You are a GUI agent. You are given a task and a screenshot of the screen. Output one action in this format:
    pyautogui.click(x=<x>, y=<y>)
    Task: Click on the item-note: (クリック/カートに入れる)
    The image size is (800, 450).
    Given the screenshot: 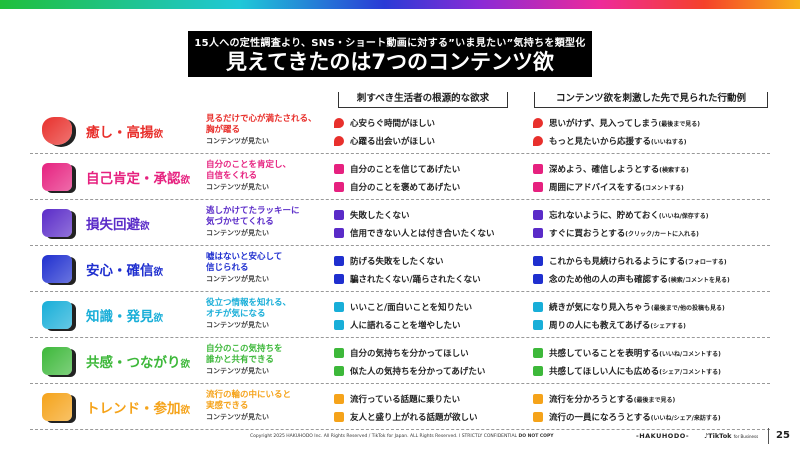 What is the action you would take?
    pyautogui.click(x=662, y=234)
    